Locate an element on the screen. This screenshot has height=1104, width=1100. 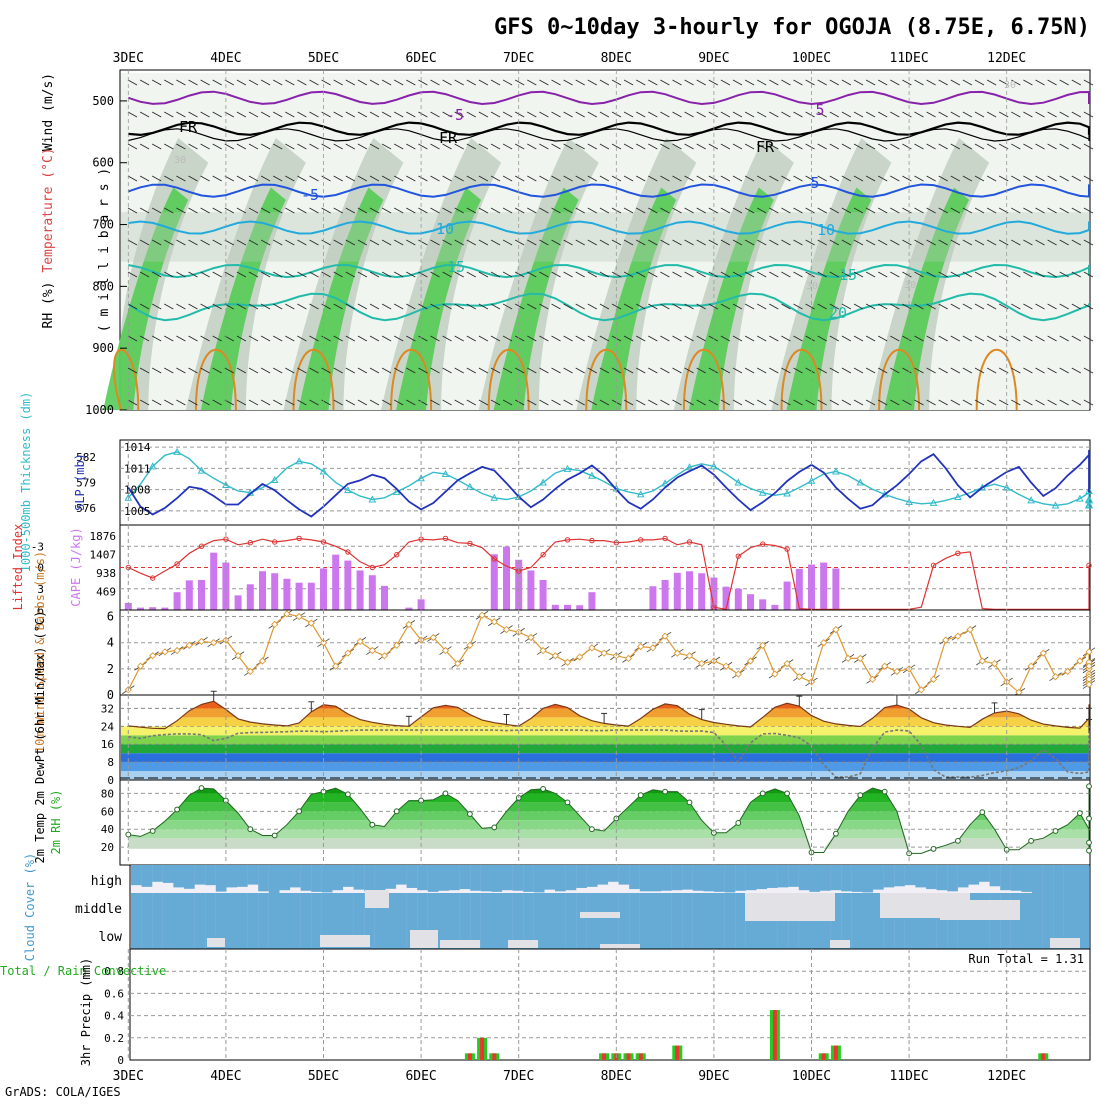
precip-frame is located at coordinates (610, 1004).